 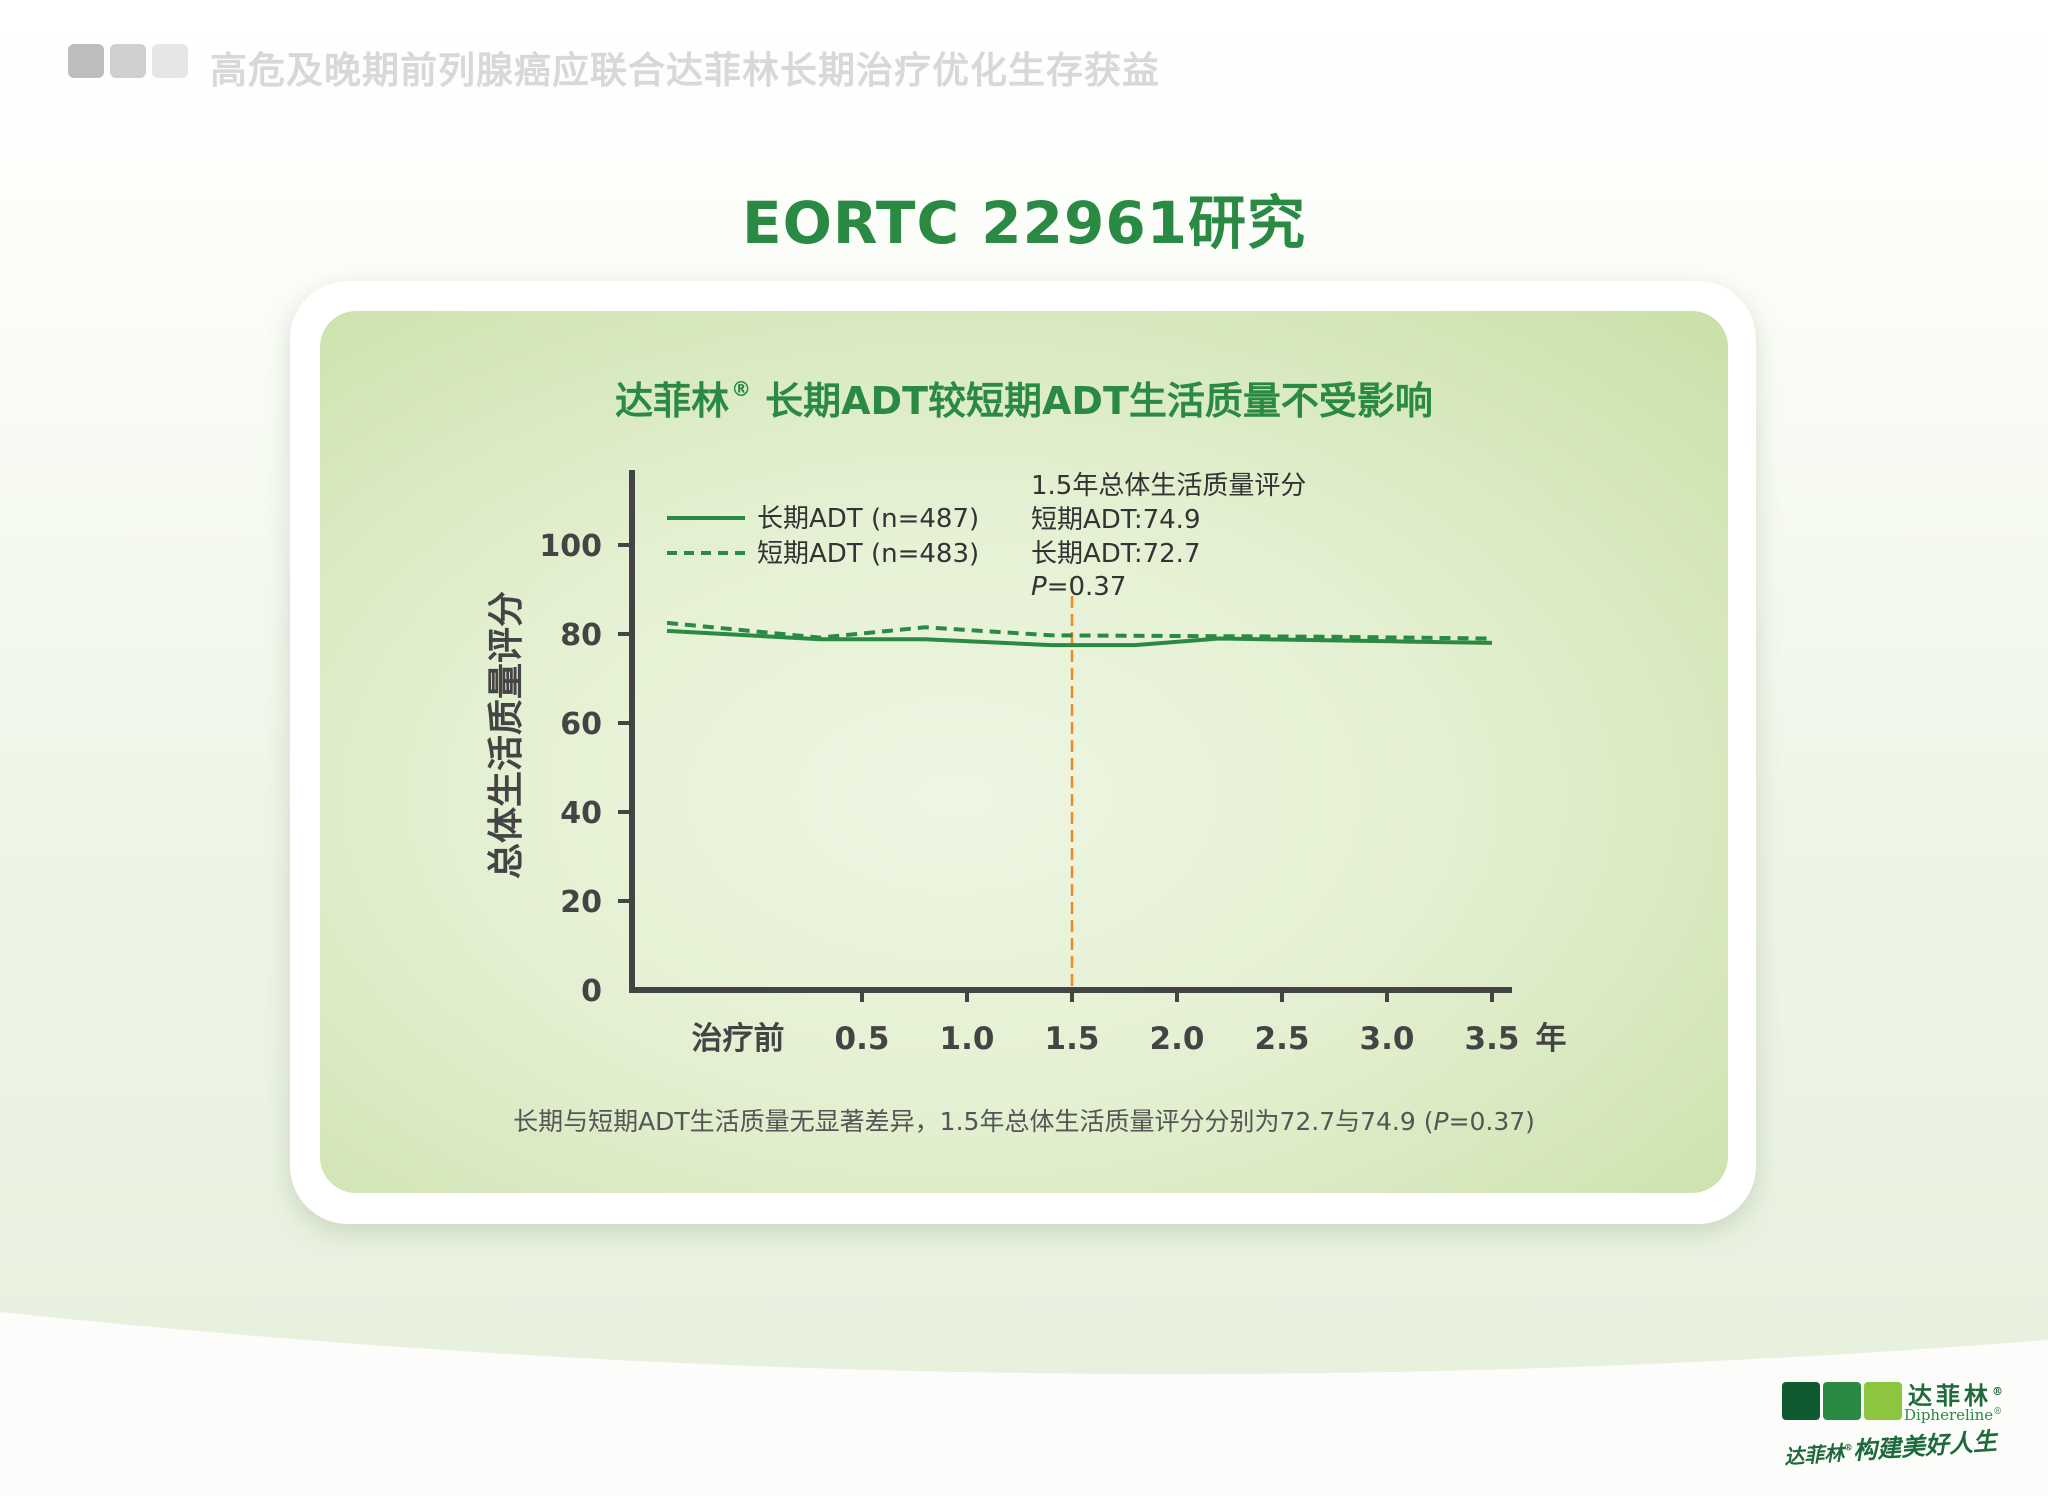 I want to click on annotation-short: 短期ADT:74.9, so click(x=1115, y=520).